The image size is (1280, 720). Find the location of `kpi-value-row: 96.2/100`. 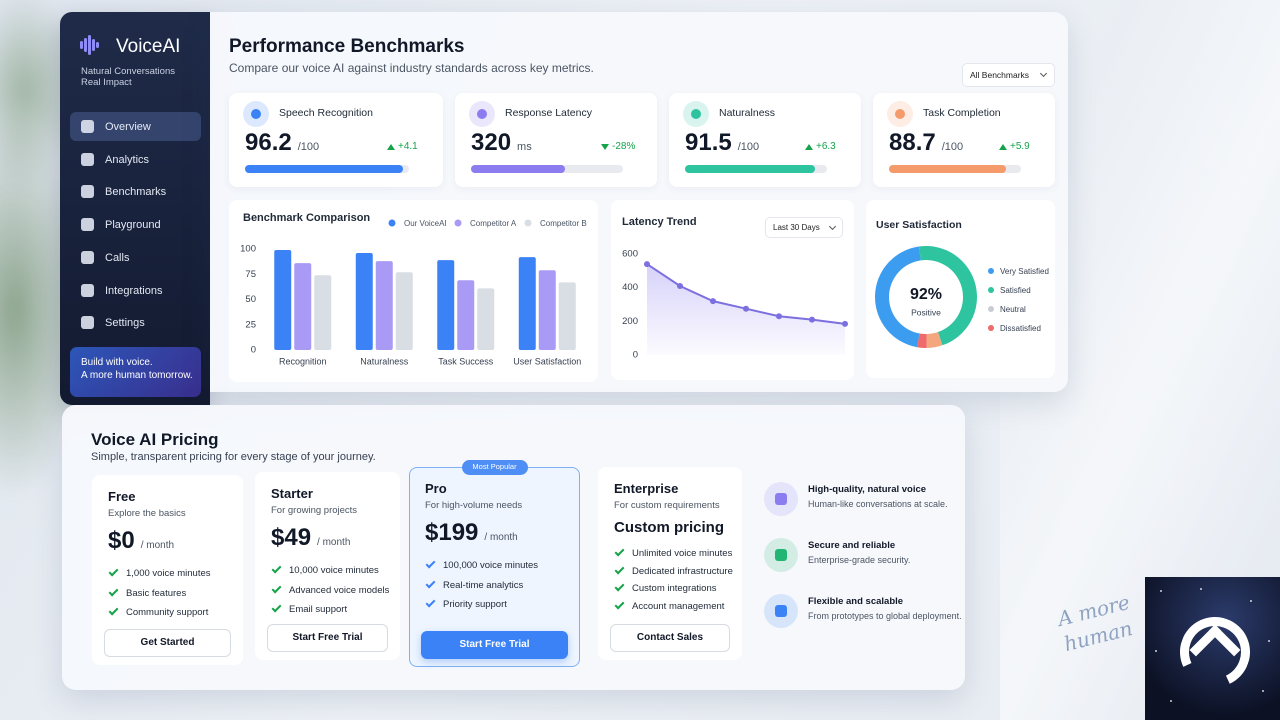

kpi-value-row: 96.2/100 is located at coordinates (312, 144).